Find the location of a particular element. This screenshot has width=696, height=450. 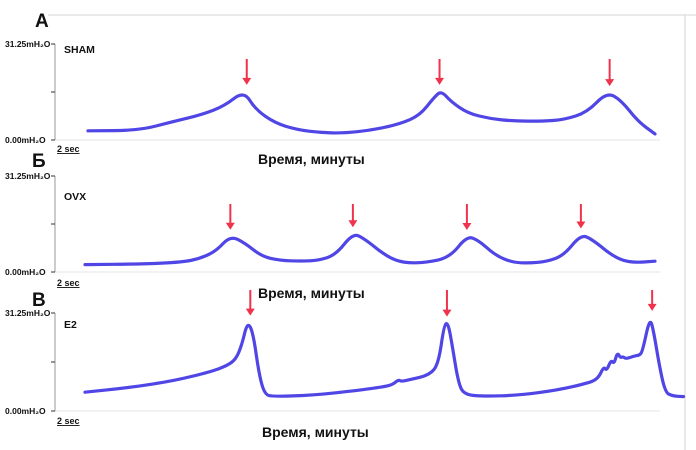

group-label: E2 is located at coordinates (70, 325).